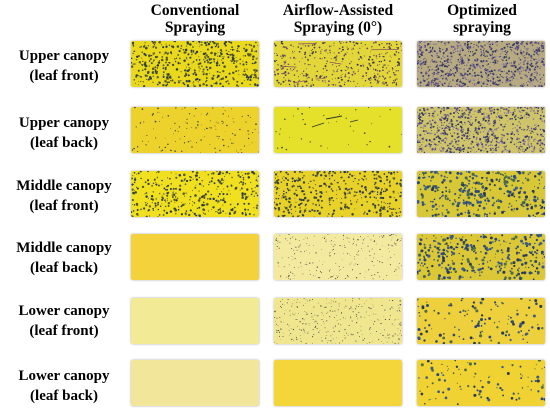  I want to click on spray-card-upper-front-optimized, so click(481, 64).